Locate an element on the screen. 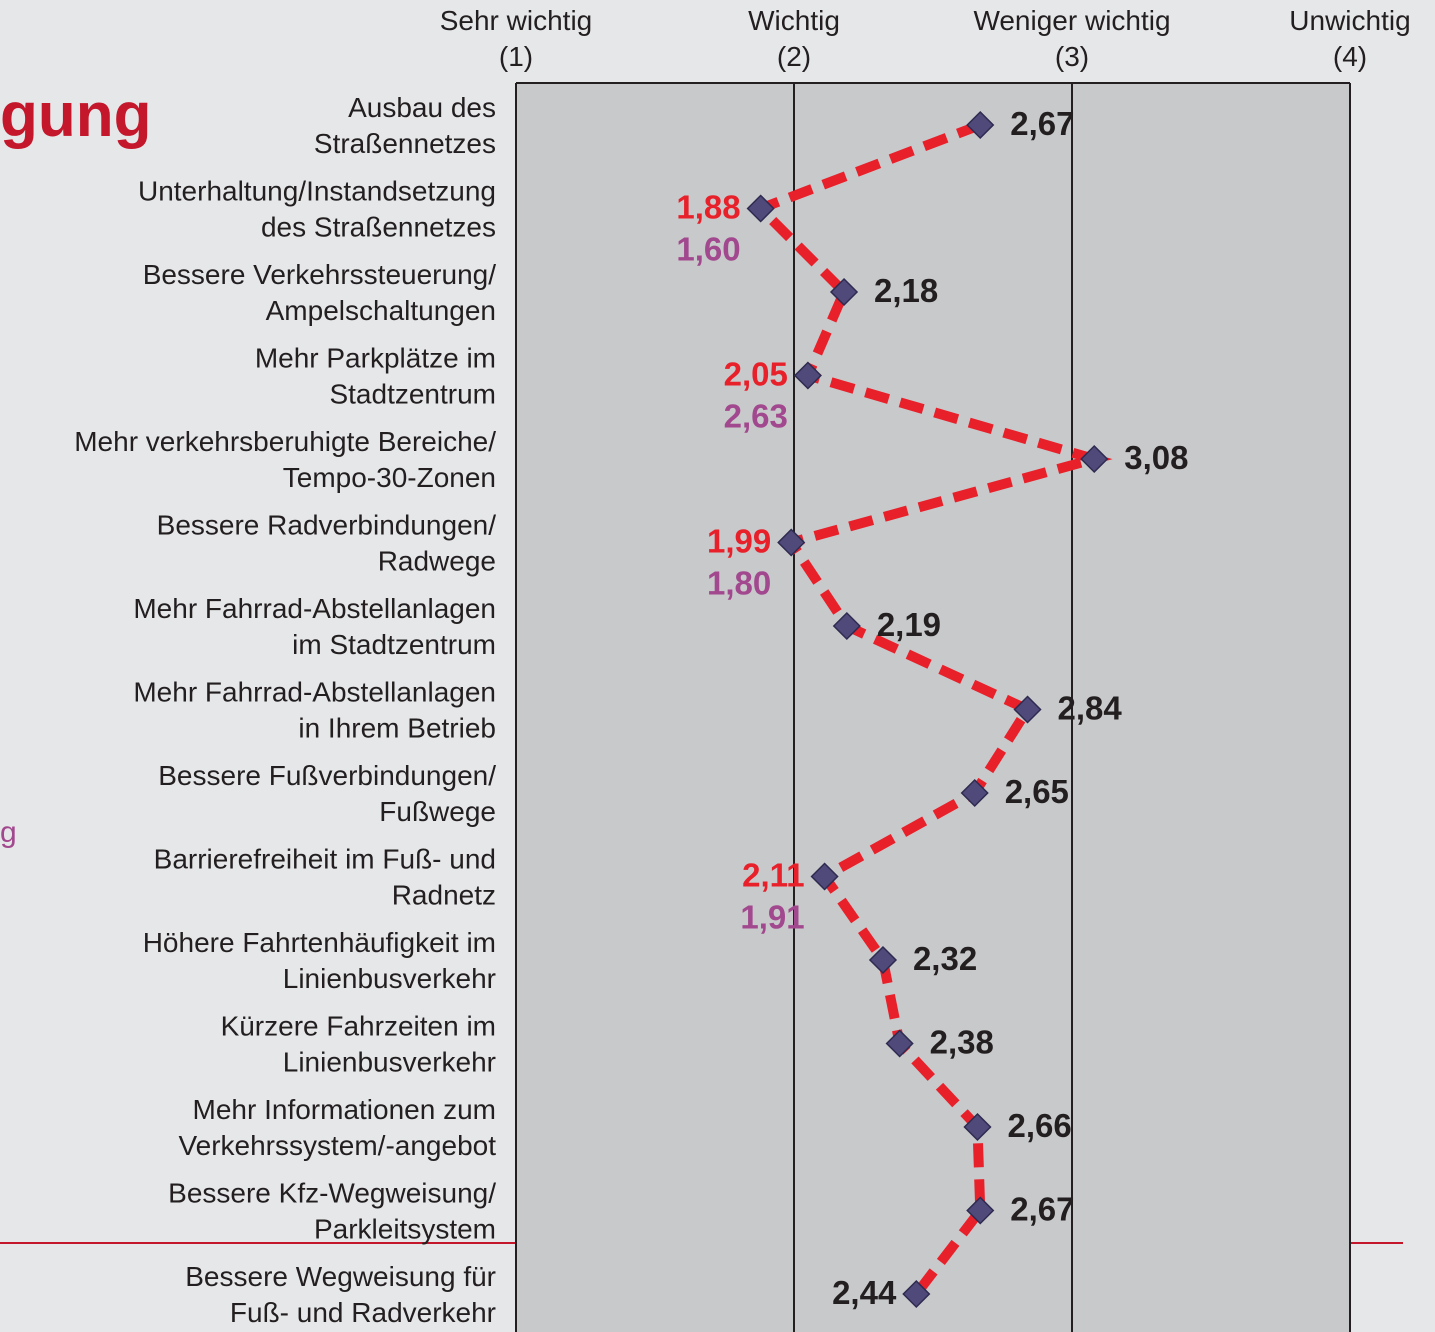 This screenshot has height=1332, width=1435. value-label: 2,32 is located at coordinates (945, 958).